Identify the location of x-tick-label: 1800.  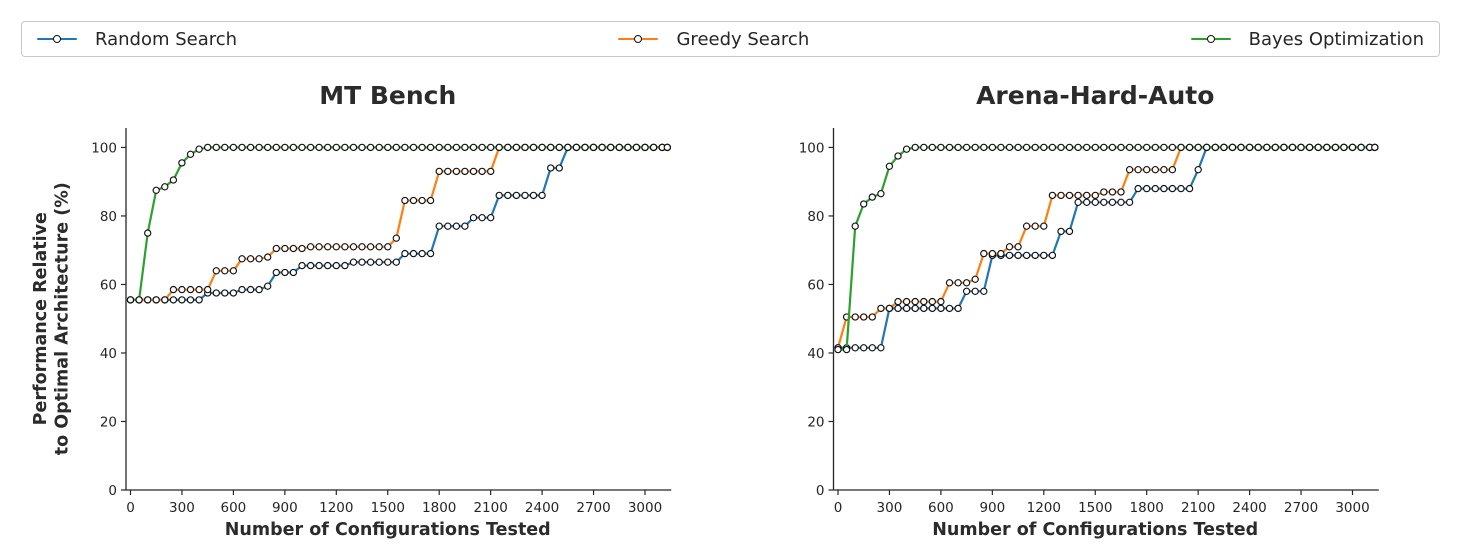
(439, 508).